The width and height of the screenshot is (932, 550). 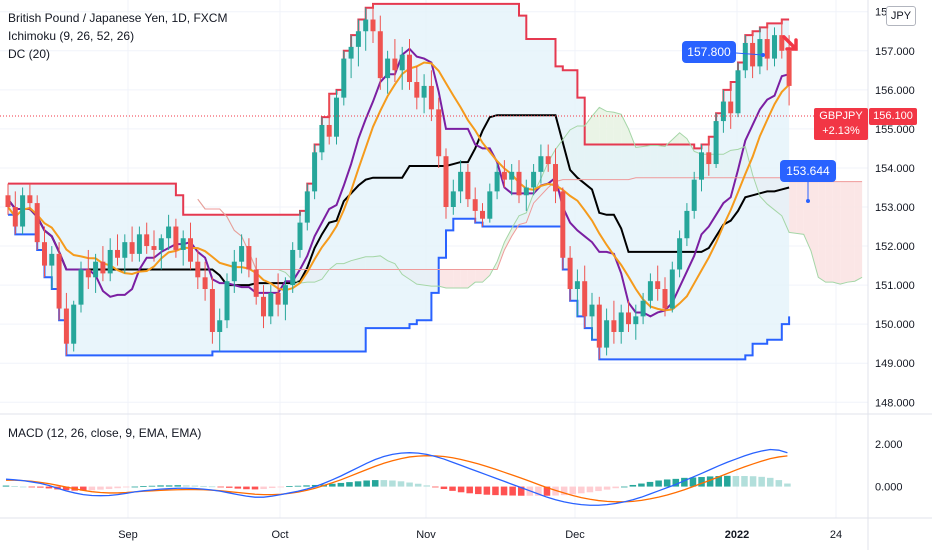 I want to click on dc-legend: DC (20), so click(x=29, y=54).